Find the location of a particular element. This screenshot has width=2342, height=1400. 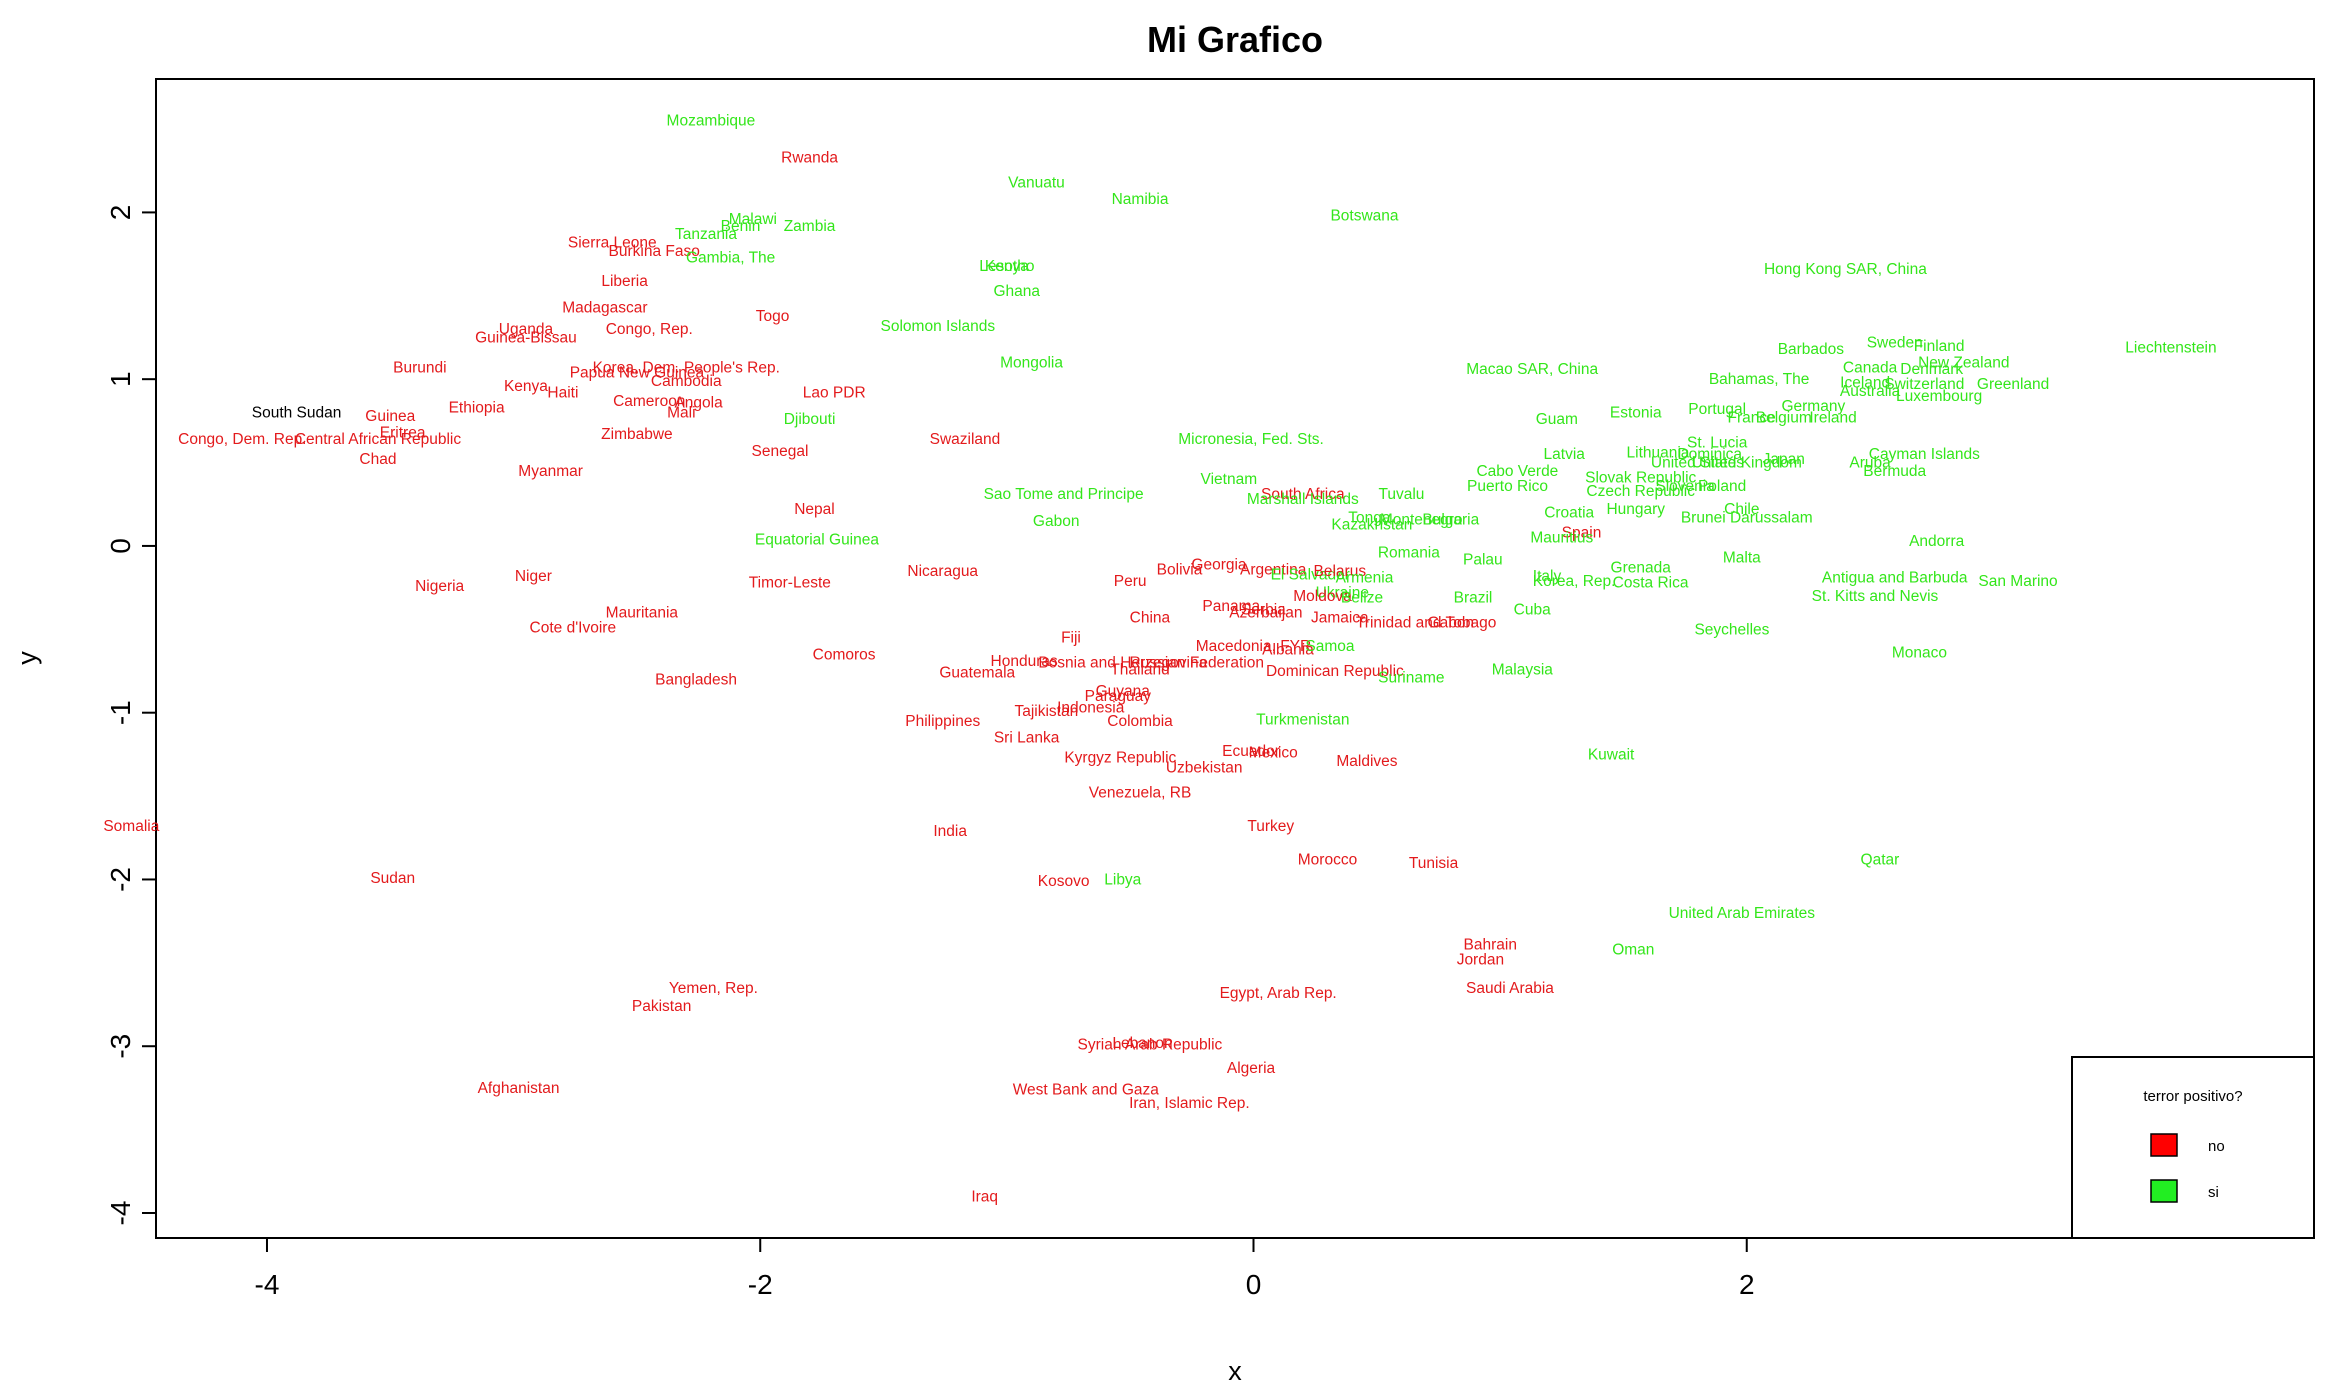

point-label: Mexico is located at coordinates (1273, 753).